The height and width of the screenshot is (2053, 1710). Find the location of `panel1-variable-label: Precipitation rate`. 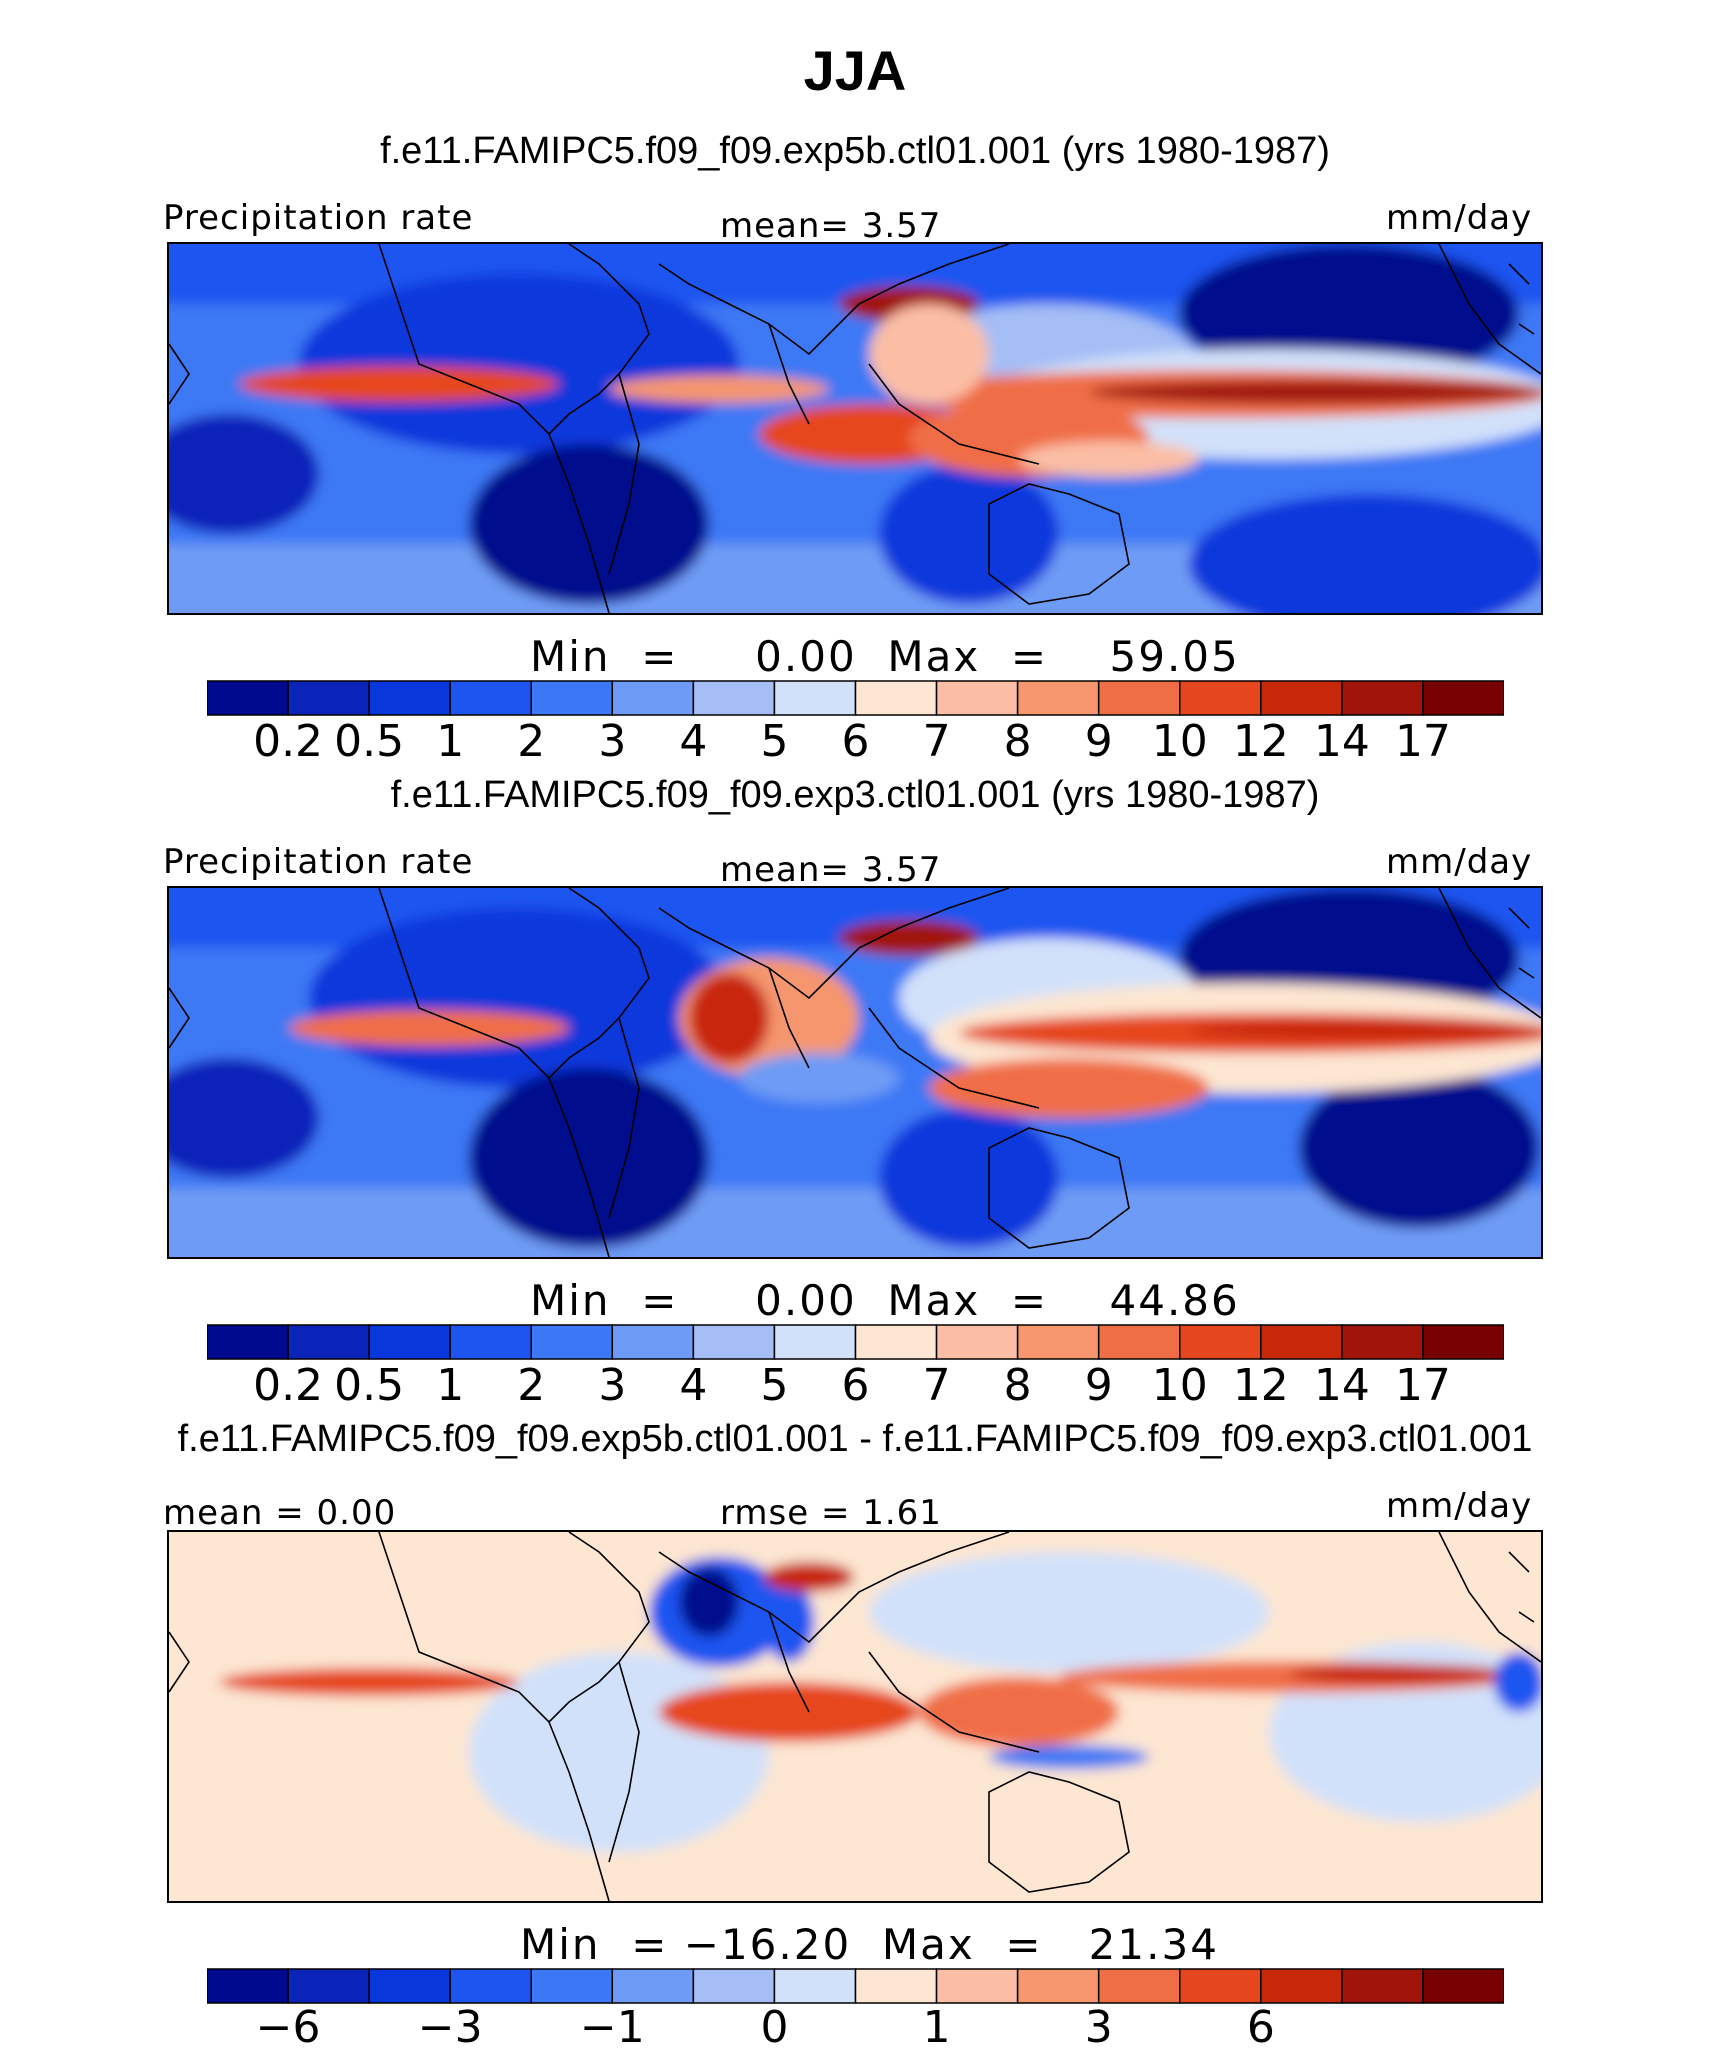

panel1-variable-label: Precipitation rate is located at coordinates (318, 218).